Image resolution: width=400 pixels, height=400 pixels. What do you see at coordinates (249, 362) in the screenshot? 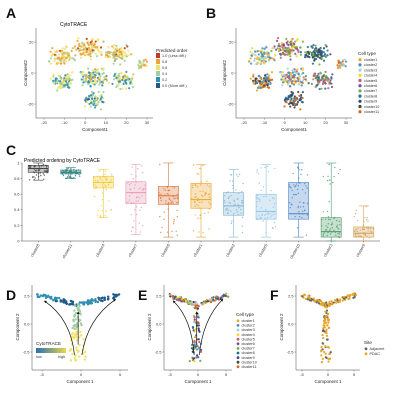
I see `legend-label: cluster10` at bounding box center [249, 362].